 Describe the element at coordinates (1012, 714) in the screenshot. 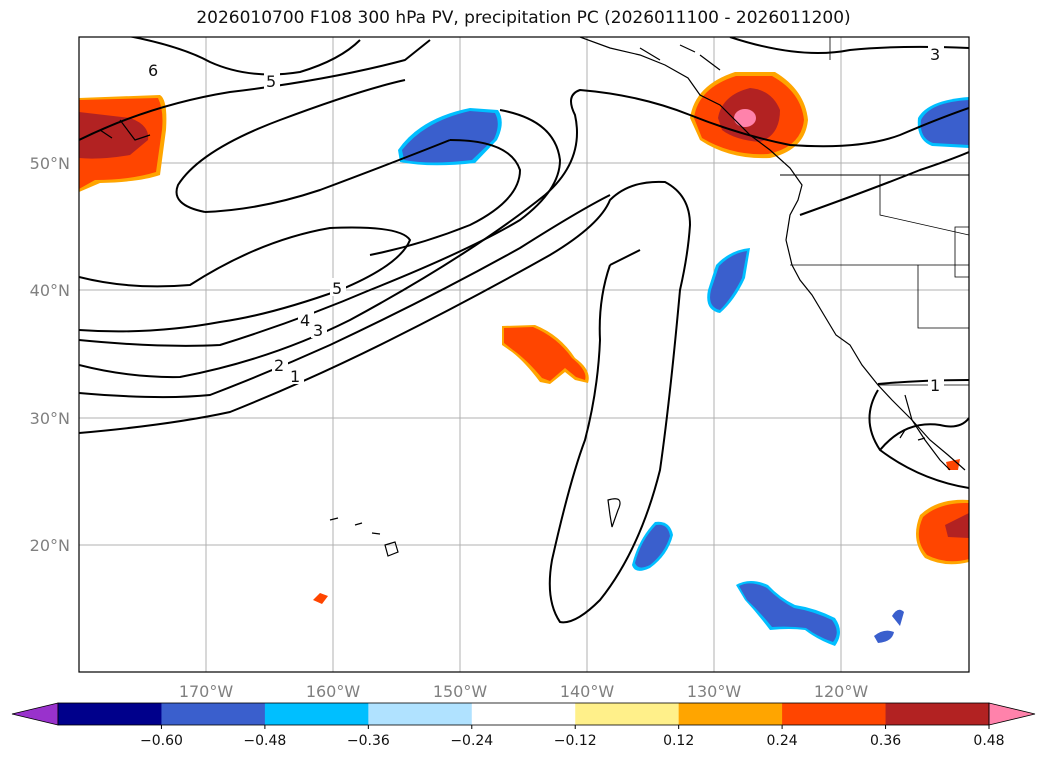

I see `colorbar-extend-max` at that location.